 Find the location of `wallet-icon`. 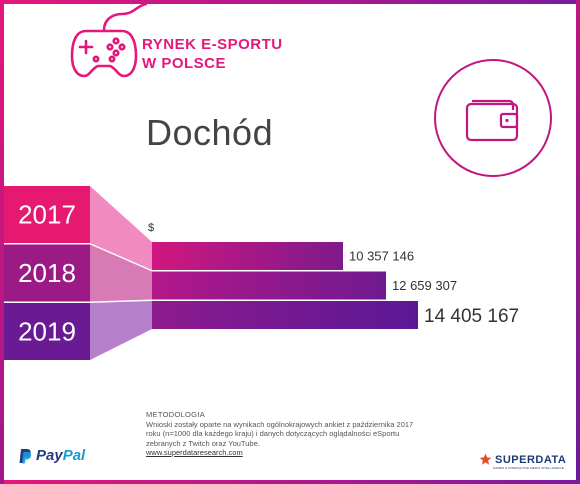

wallet-icon is located at coordinates (493, 118).